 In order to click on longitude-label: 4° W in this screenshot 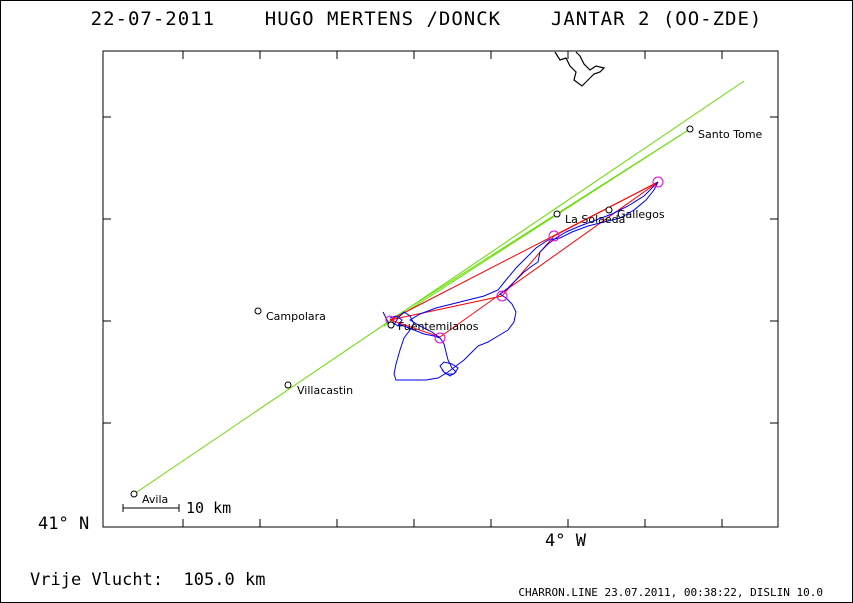, I will do `click(565, 541)`.